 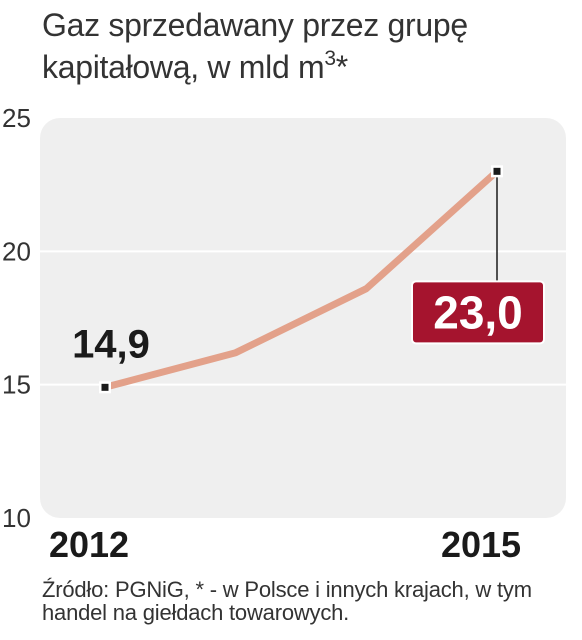 What do you see at coordinates (16, 118) in the screenshot?
I see `y-tick-label-25: 25` at bounding box center [16, 118].